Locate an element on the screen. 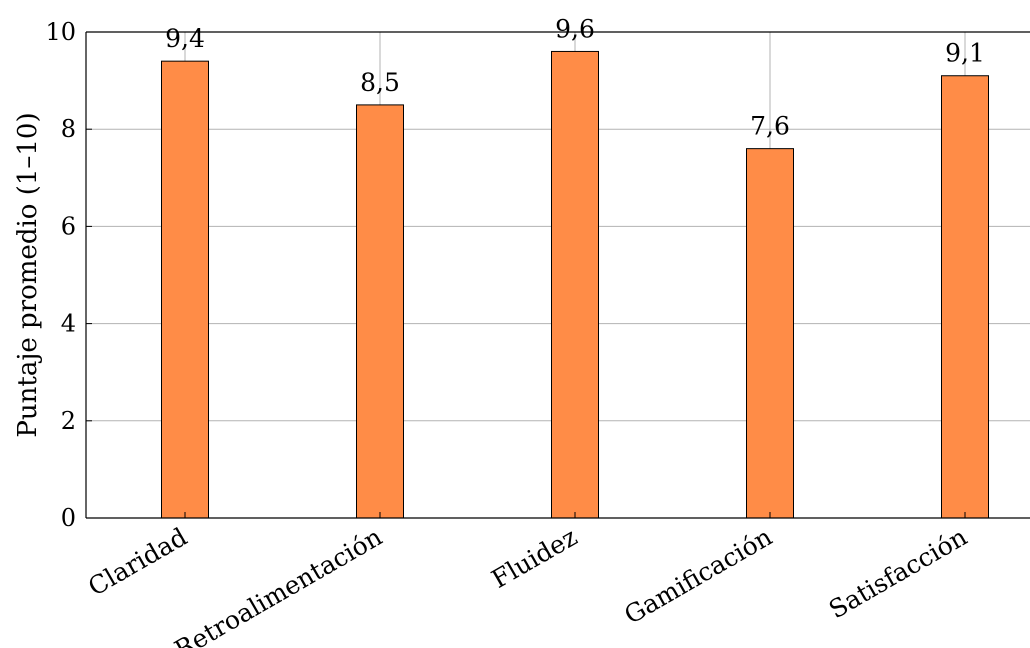  bar-satisfacción is located at coordinates (965, 297).